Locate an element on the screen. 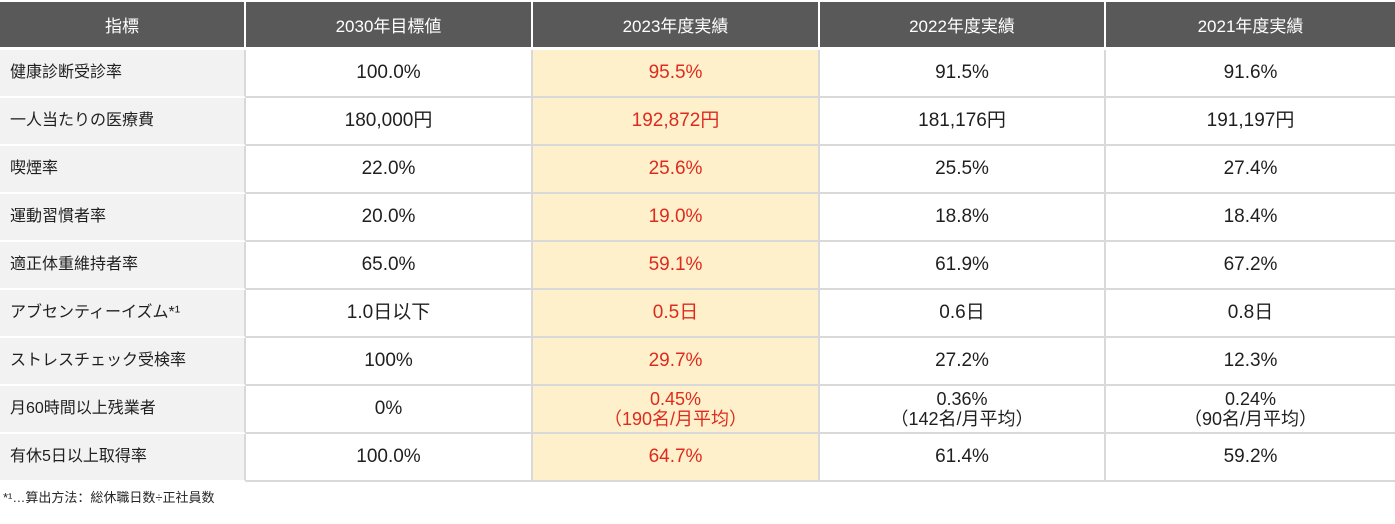 The width and height of the screenshot is (1395, 524). cell-fy2023-highlight: 0.5日 is located at coordinates (676, 314).